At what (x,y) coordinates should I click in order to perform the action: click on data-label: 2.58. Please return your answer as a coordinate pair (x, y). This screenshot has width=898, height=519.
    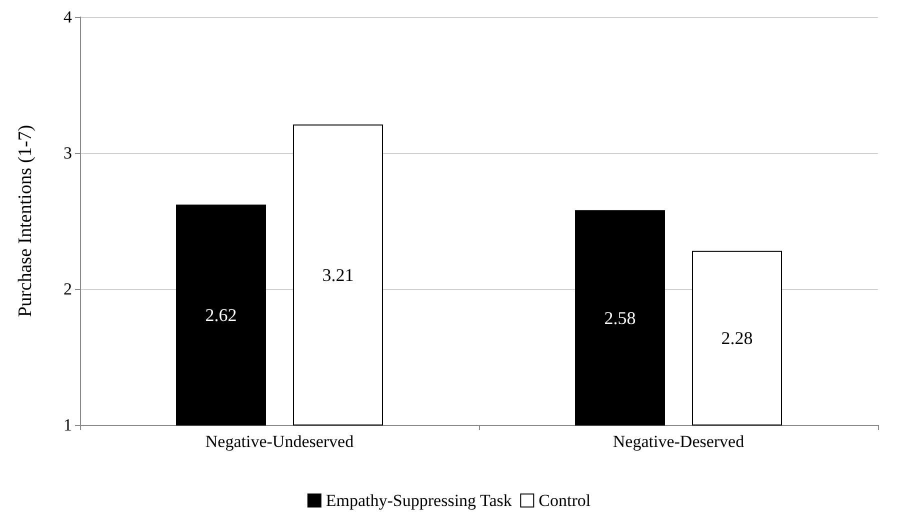
    Looking at the image, I should click on (620, 318).